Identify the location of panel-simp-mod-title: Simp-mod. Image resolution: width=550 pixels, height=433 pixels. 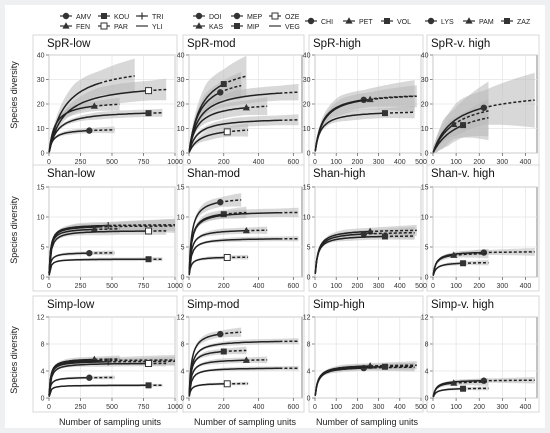
(213, 305).